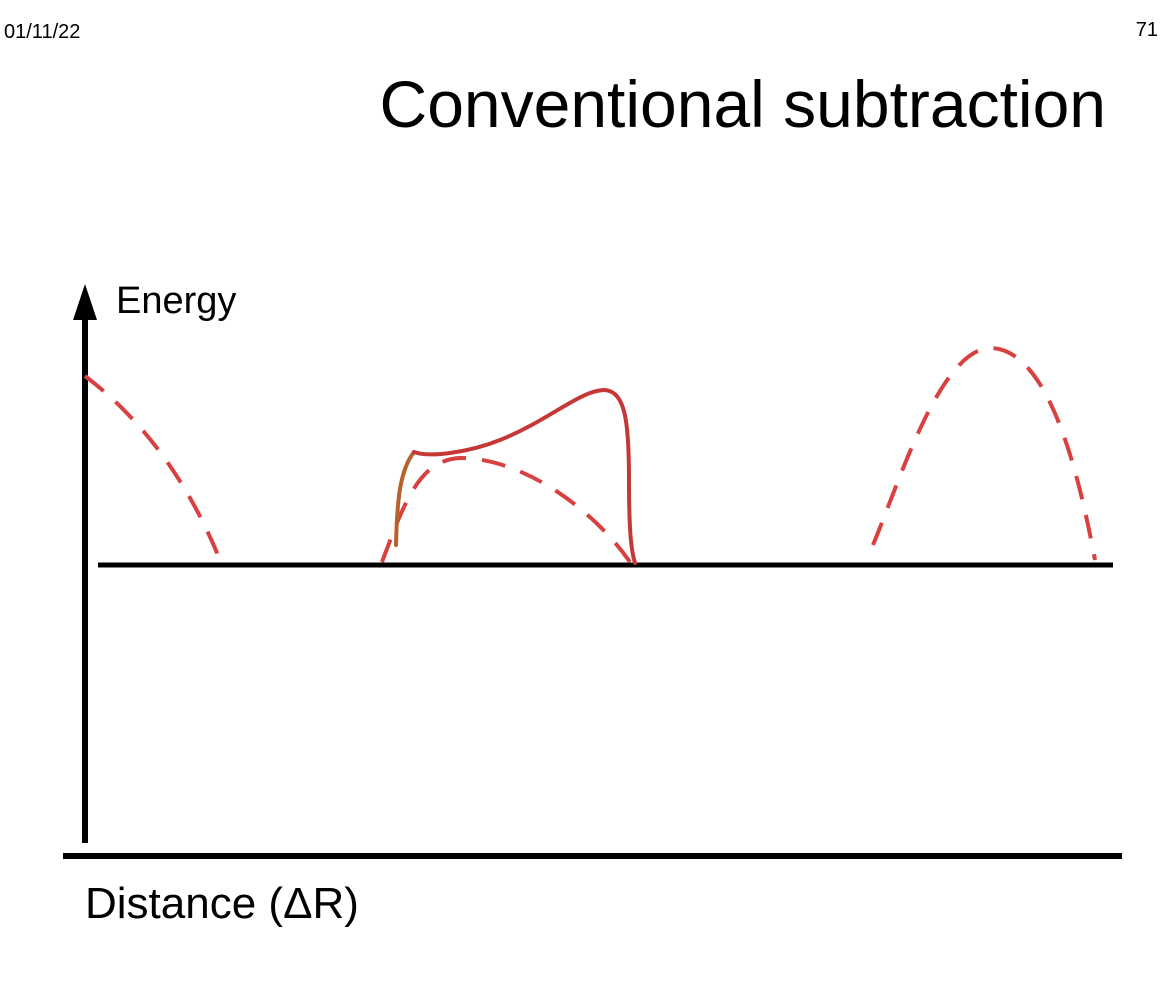 The height and width of the screenshot is (995, 1166). I want to click on slide-date: 01/11/22, so click(42, 32).